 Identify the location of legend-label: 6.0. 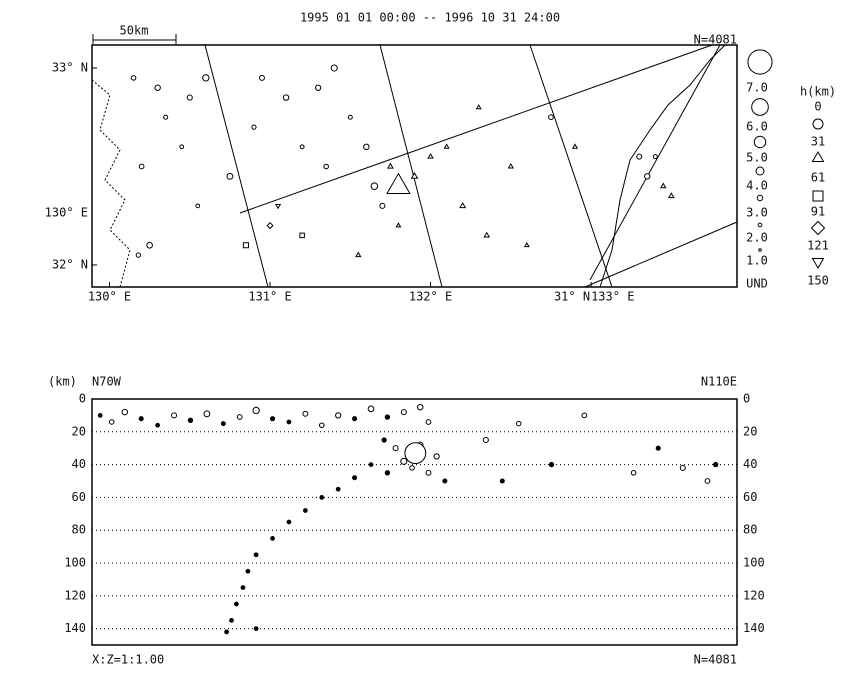
(757, 127).